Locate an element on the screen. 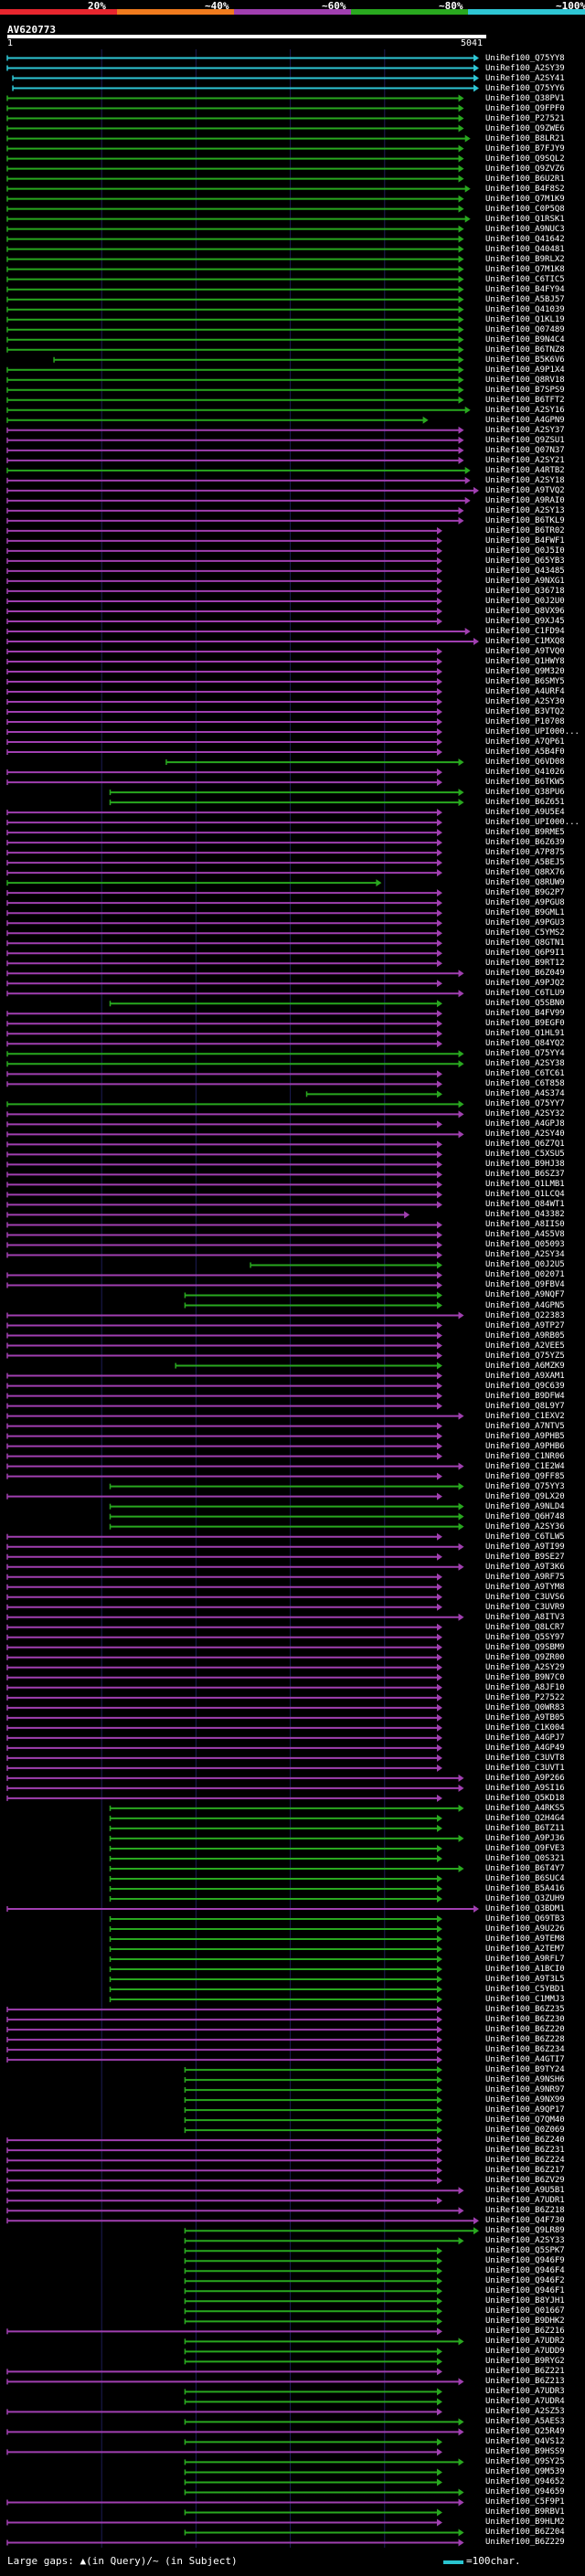  hit-label: UniRef100_B9HSS9 is located at coordinates (525, 2452).